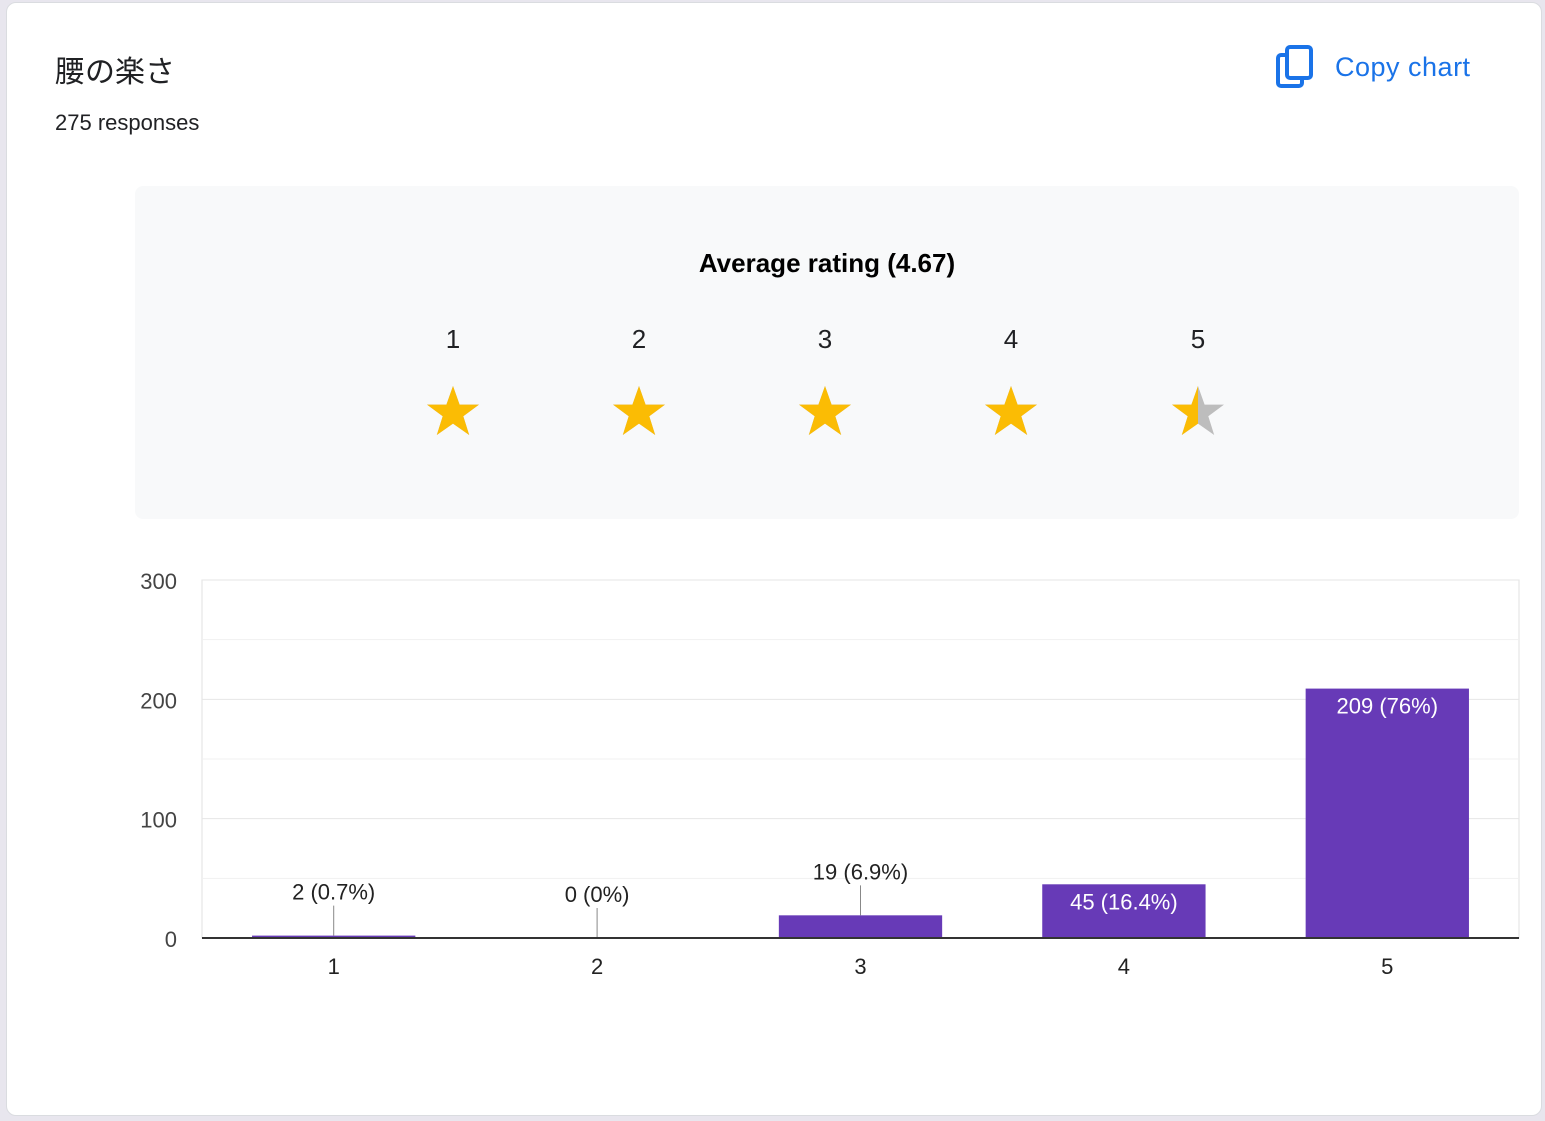 The width and height of the screenshot is (1545, 1121). I want to click on star-number: 4, so click(1011, 339).